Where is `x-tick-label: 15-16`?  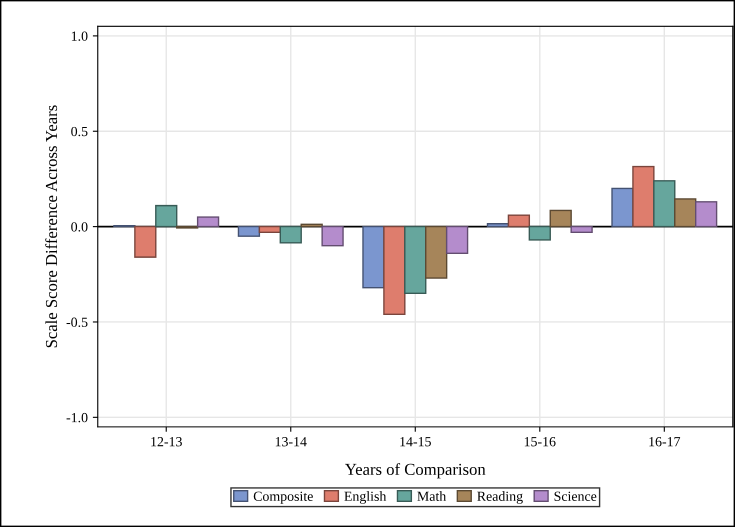 x-tick-label: 15-16 is located at coordinates (540, 441).